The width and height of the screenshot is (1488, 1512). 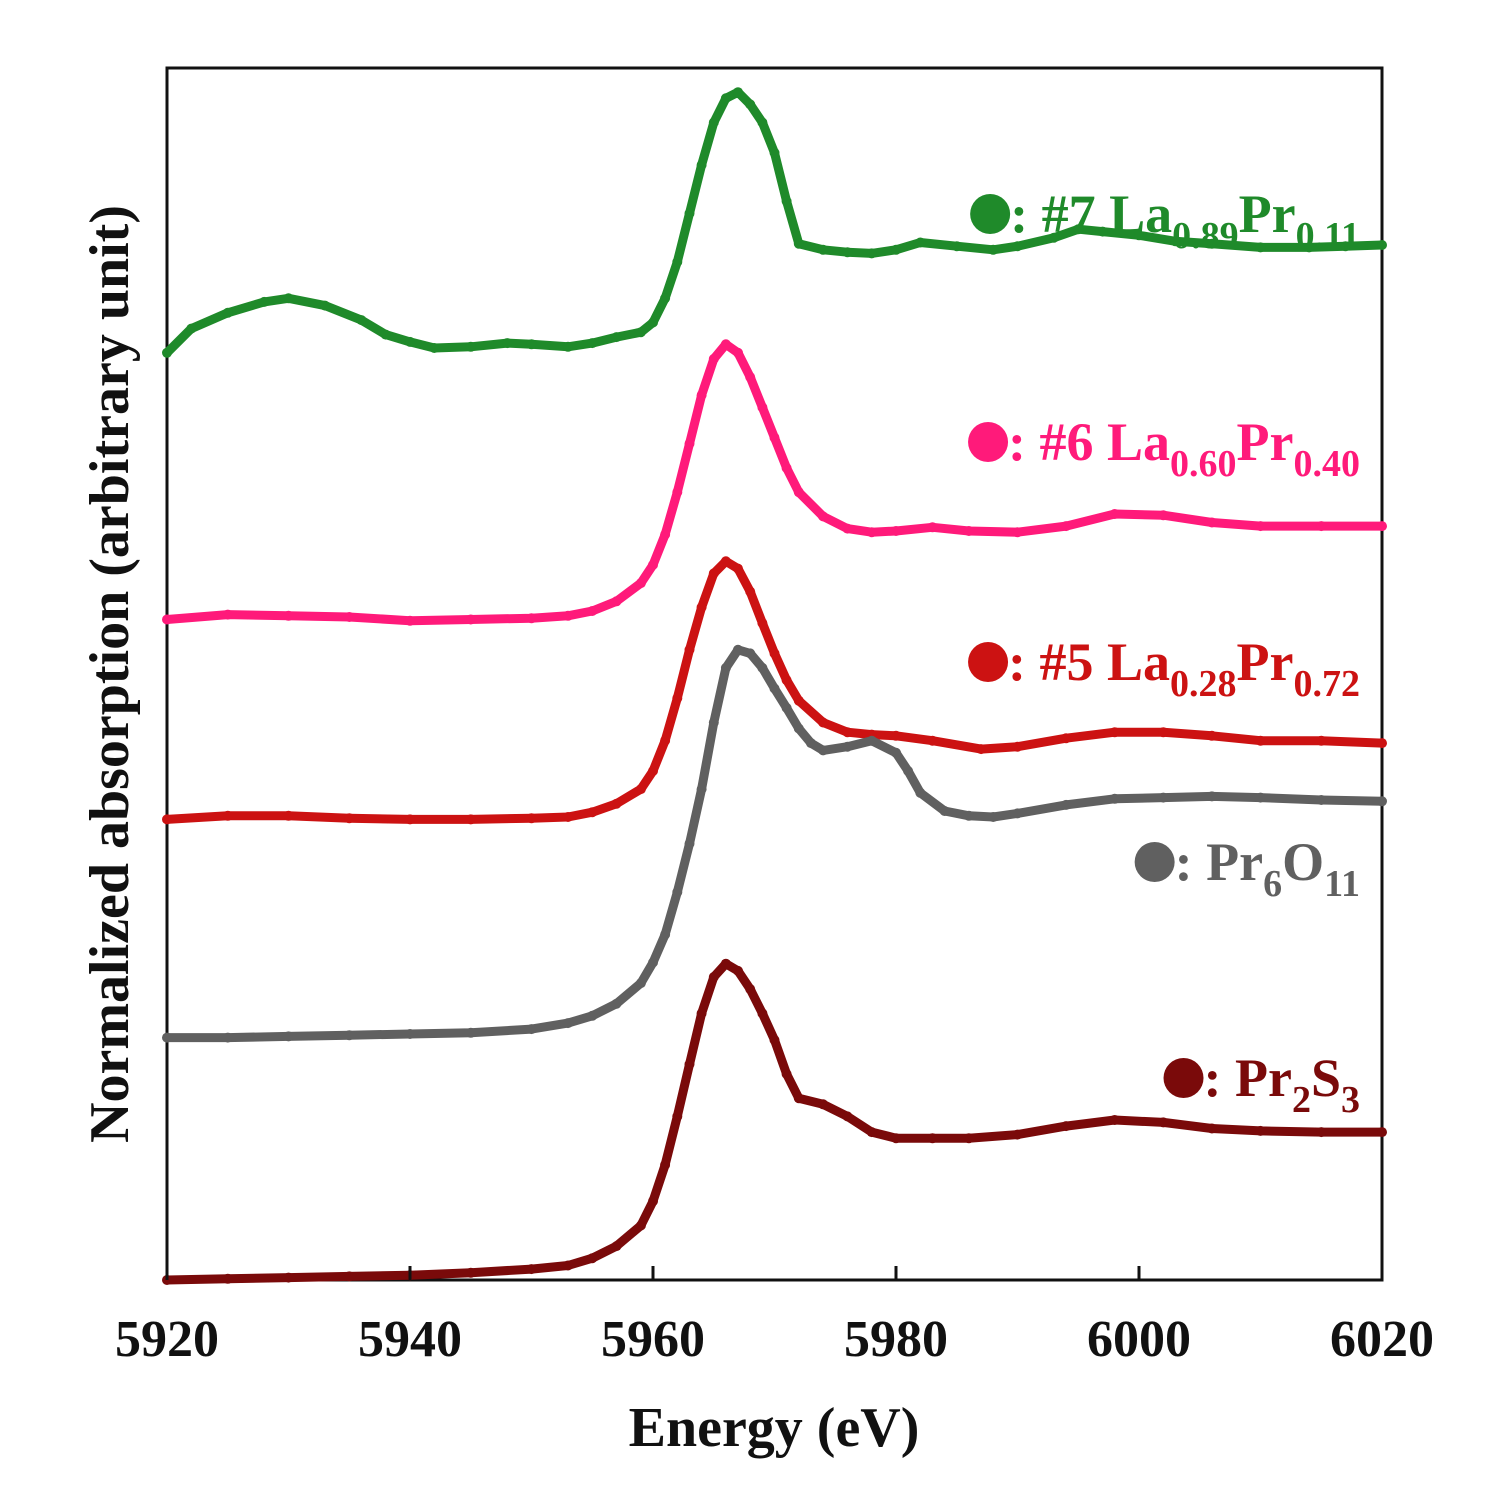 I want to click on legend-text-part: : #6 La, so click(x=1089, y=442).